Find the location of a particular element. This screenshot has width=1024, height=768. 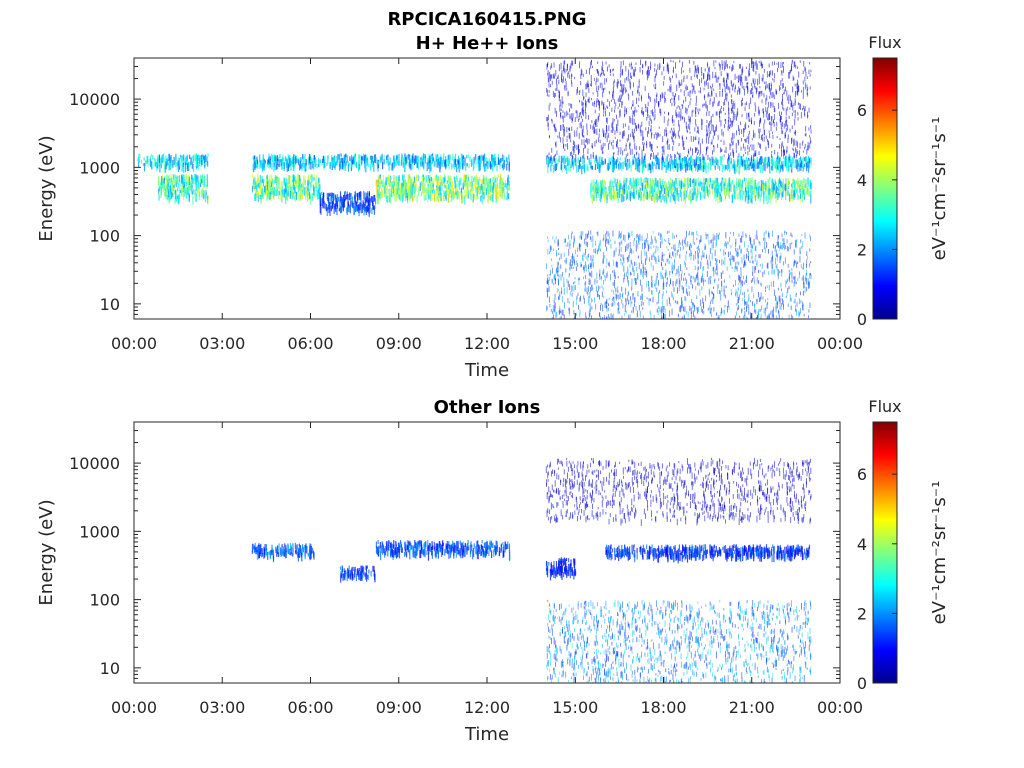

panel-title: H+ He++ Ions is located at coordinates (487, 43).